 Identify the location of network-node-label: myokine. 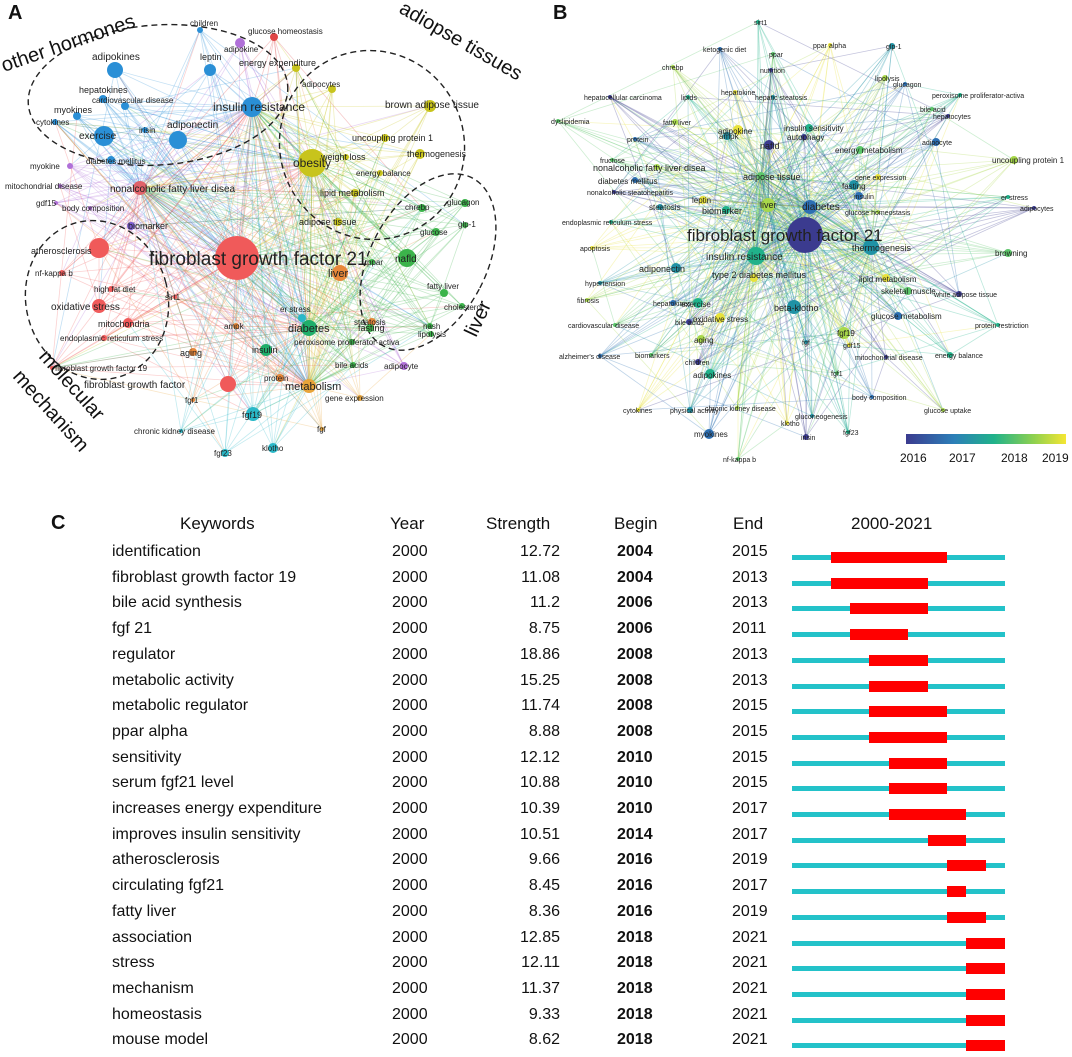
(45, 166).